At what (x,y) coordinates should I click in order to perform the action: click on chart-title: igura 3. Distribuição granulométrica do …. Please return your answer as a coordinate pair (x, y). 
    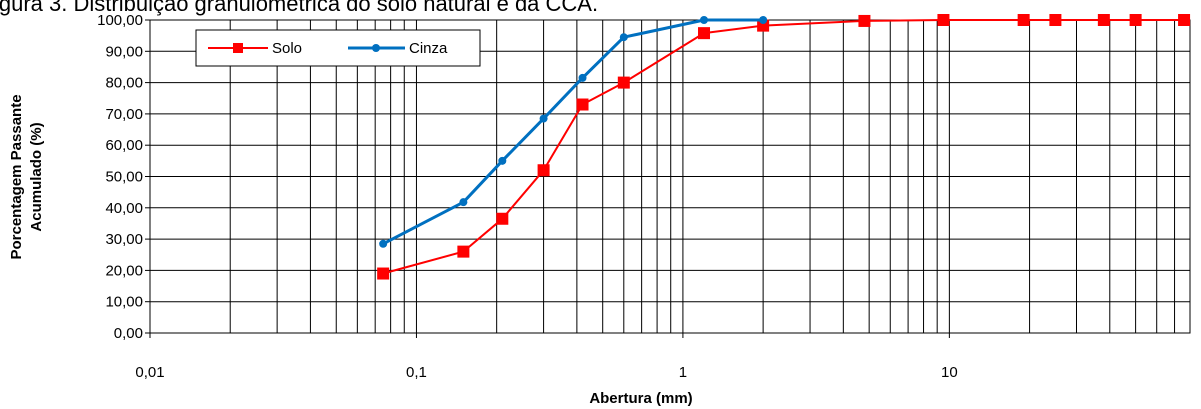
    Looking at the image, I should click on (299, 8).